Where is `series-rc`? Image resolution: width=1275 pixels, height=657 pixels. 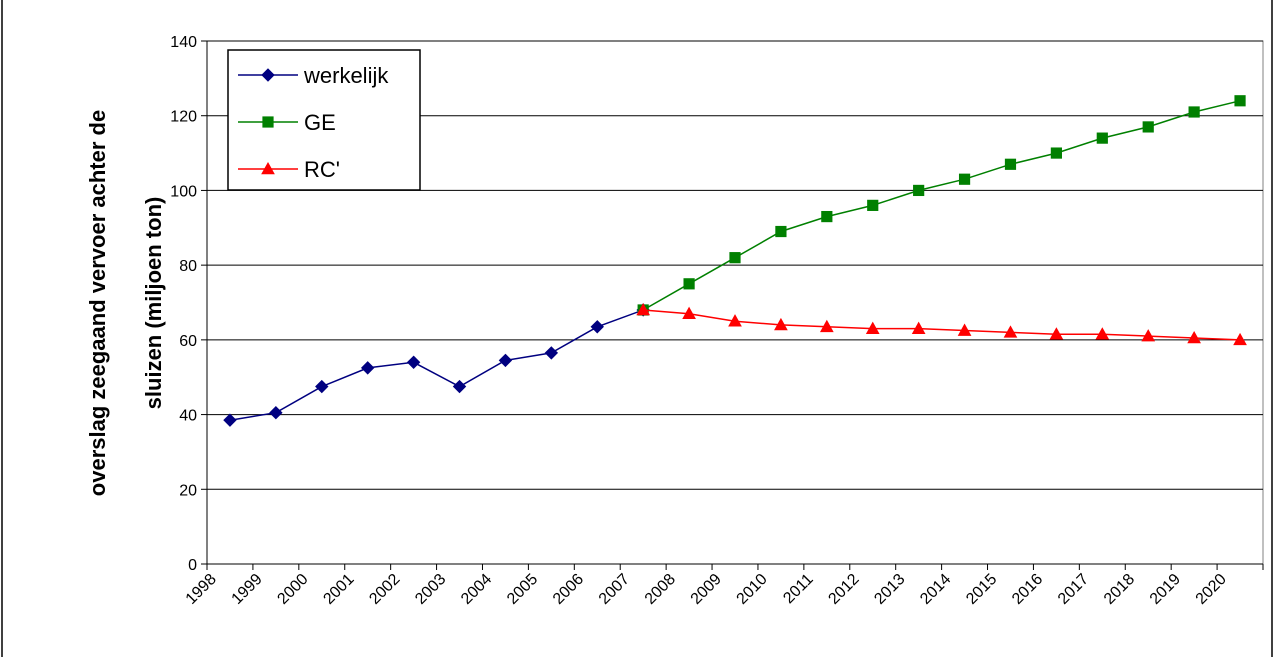
series-rc is located at coordinates (941, 324).